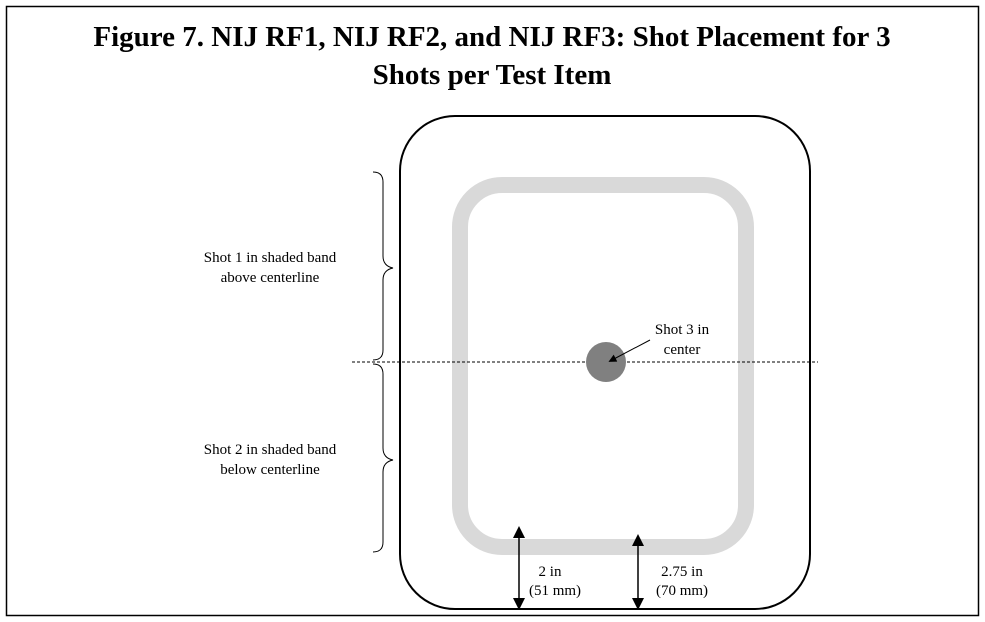 This screenshot has height=622, width=985. Describe the element at coordinates (270, 278) in the screenshot. I see `label: above centerline` at that location.